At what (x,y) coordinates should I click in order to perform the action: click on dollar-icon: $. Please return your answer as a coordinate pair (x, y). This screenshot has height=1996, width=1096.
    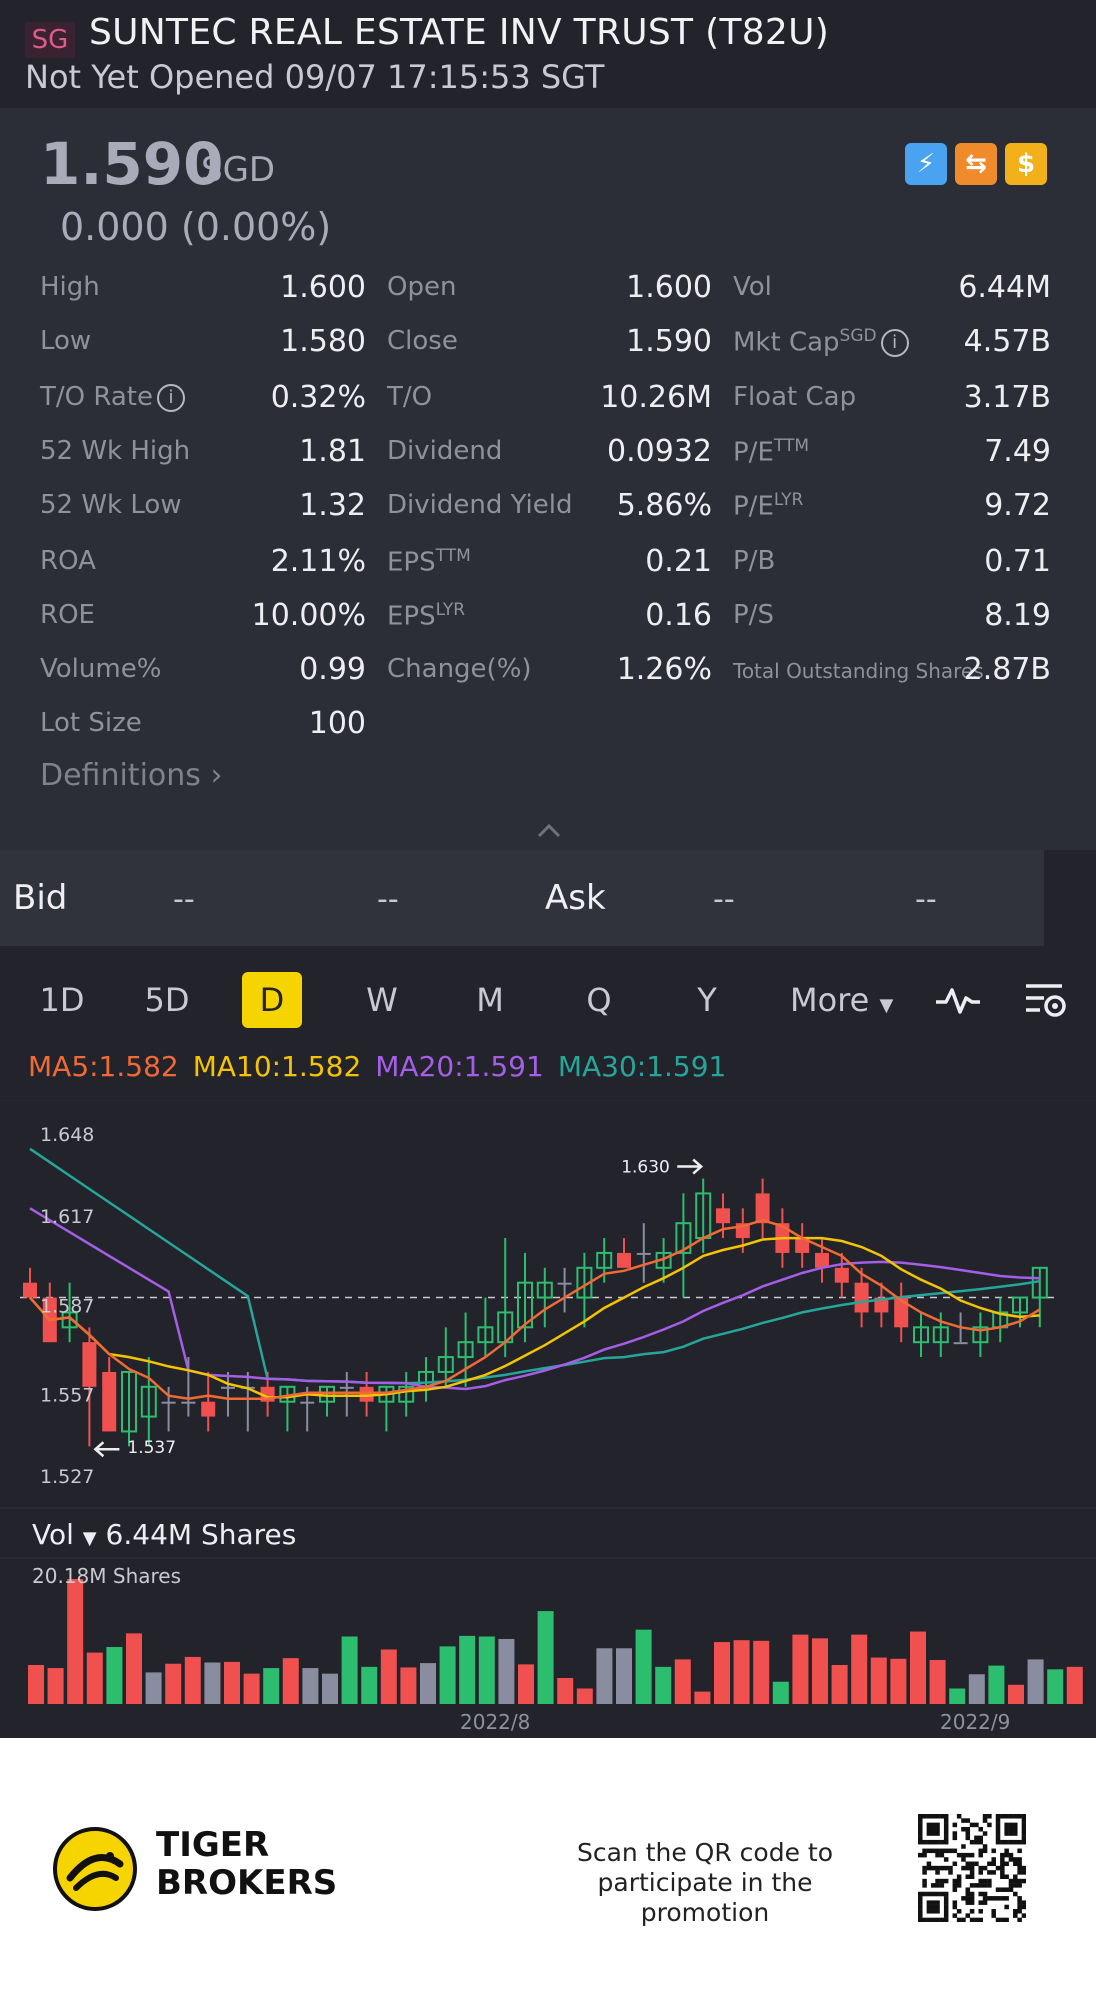
    Looking at the image, I should click on (1026, 164).